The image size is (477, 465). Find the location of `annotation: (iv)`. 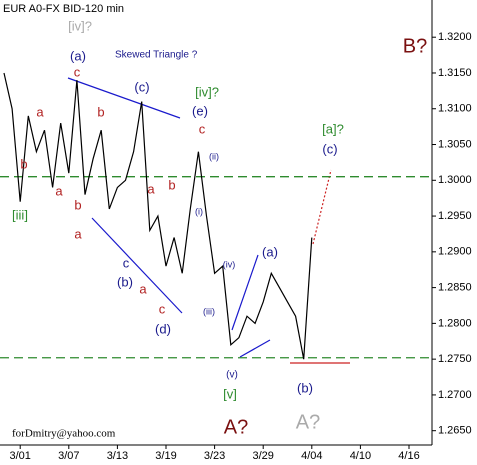

annotation: (iv) is located at coordinates (229, 264).